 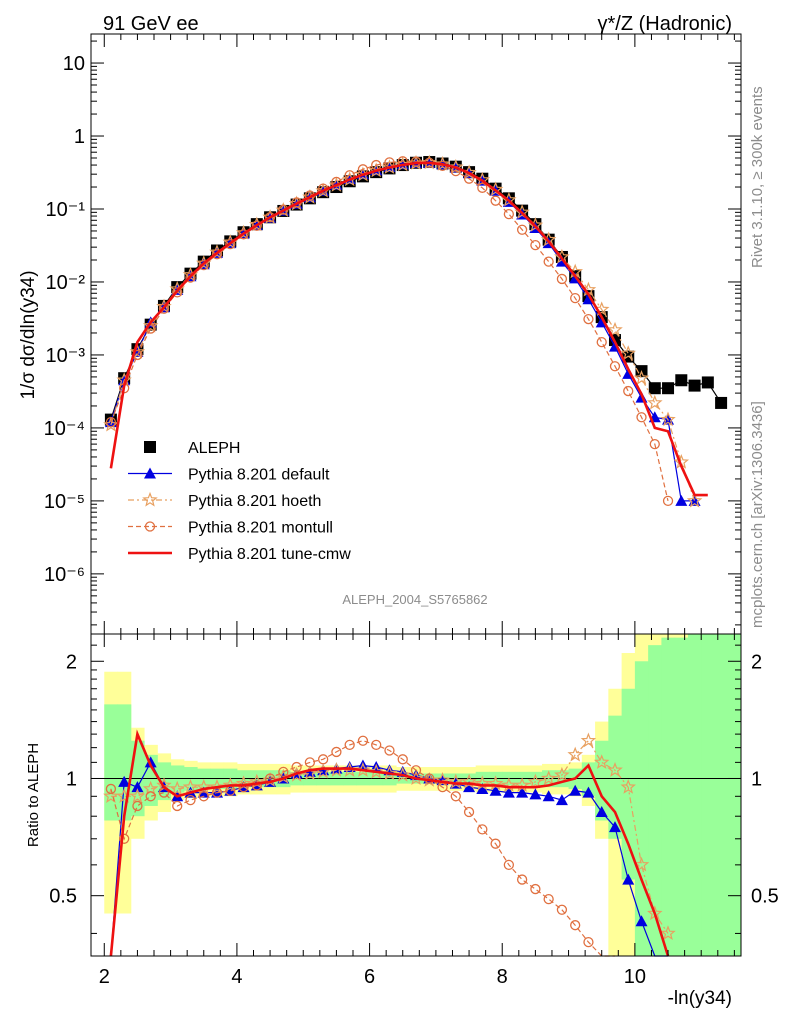 I want to click on legend-label: Pythia 8.201 default, so click(x=259, y=475).